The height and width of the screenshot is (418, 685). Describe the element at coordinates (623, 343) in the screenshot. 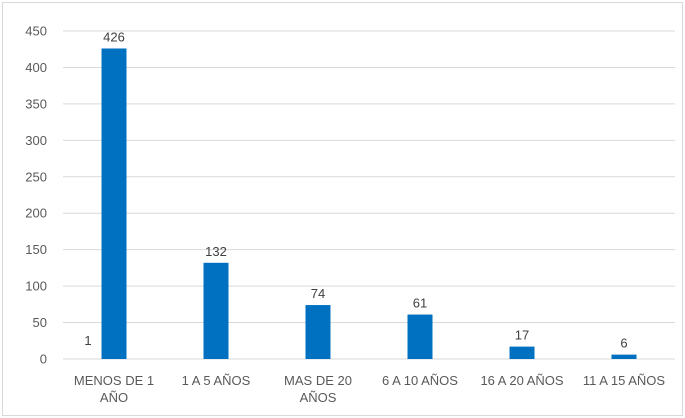

I see `data-label: 6` at that location.